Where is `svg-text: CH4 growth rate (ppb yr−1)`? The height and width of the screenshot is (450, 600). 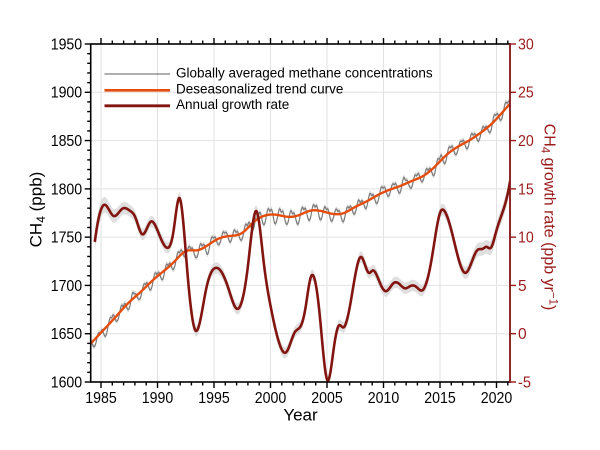 svg-text: CH4 growth rate (ppb yr−1) is located at coordinates (548, 217).